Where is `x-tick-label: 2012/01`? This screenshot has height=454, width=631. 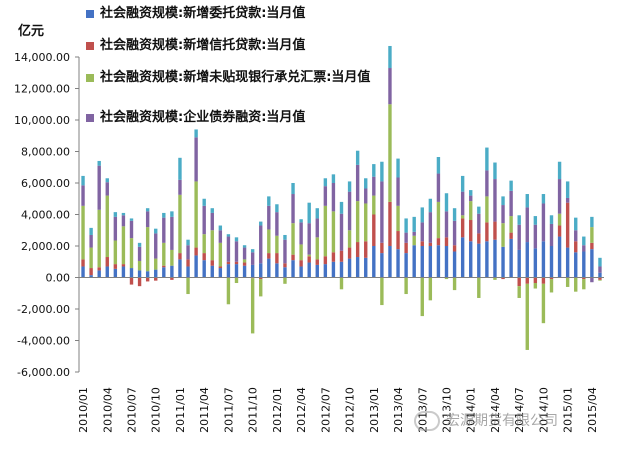
x-tick-label: 2012/01 is located at coordinates (277, 410).